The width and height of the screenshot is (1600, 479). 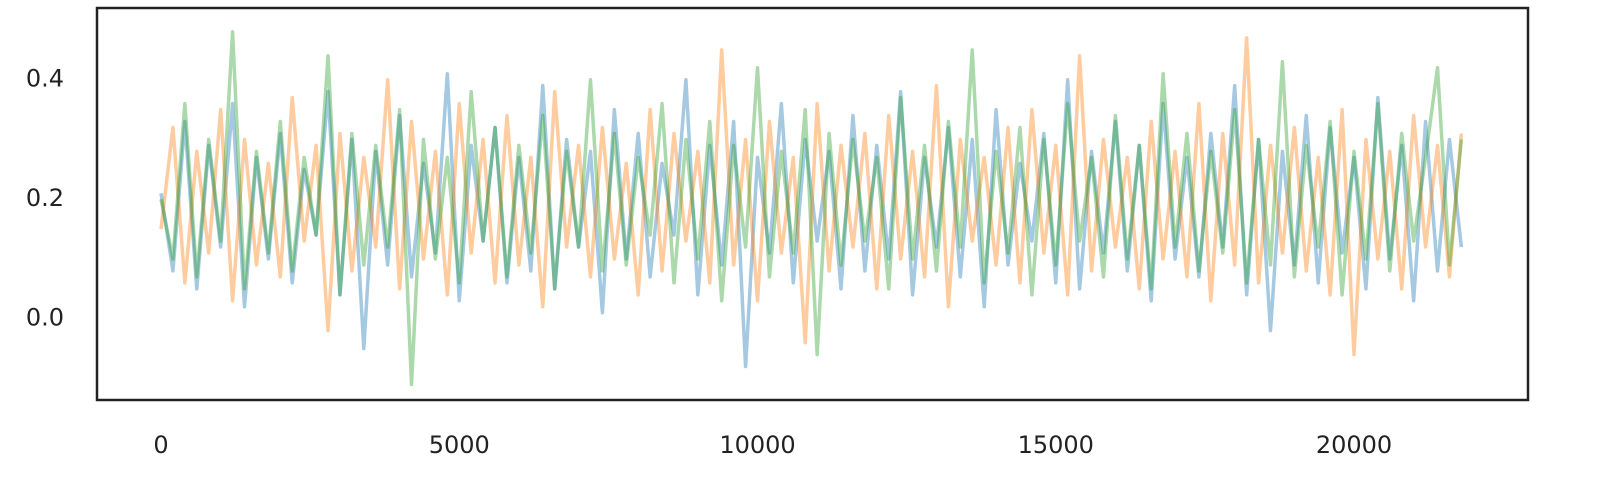 What do you see at coordinates (45, 318) in the screenshot?
I see `y-tick-label: 0.0` at bounding box center [45, 318].